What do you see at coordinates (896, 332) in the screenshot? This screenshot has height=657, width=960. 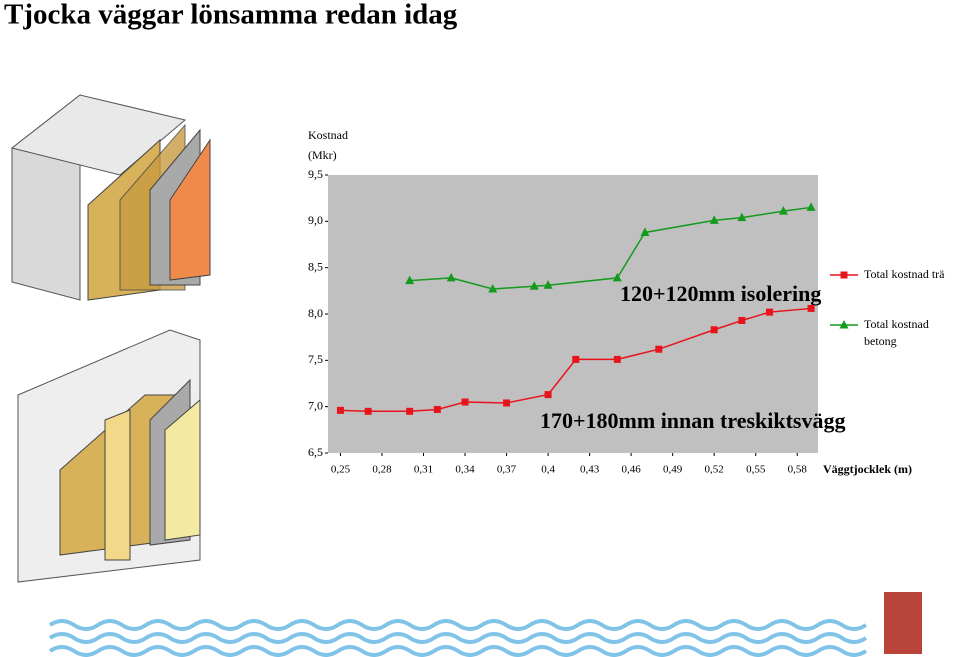 I see `legend-label: Total kostnad betong` at bounding box center [896, 332].